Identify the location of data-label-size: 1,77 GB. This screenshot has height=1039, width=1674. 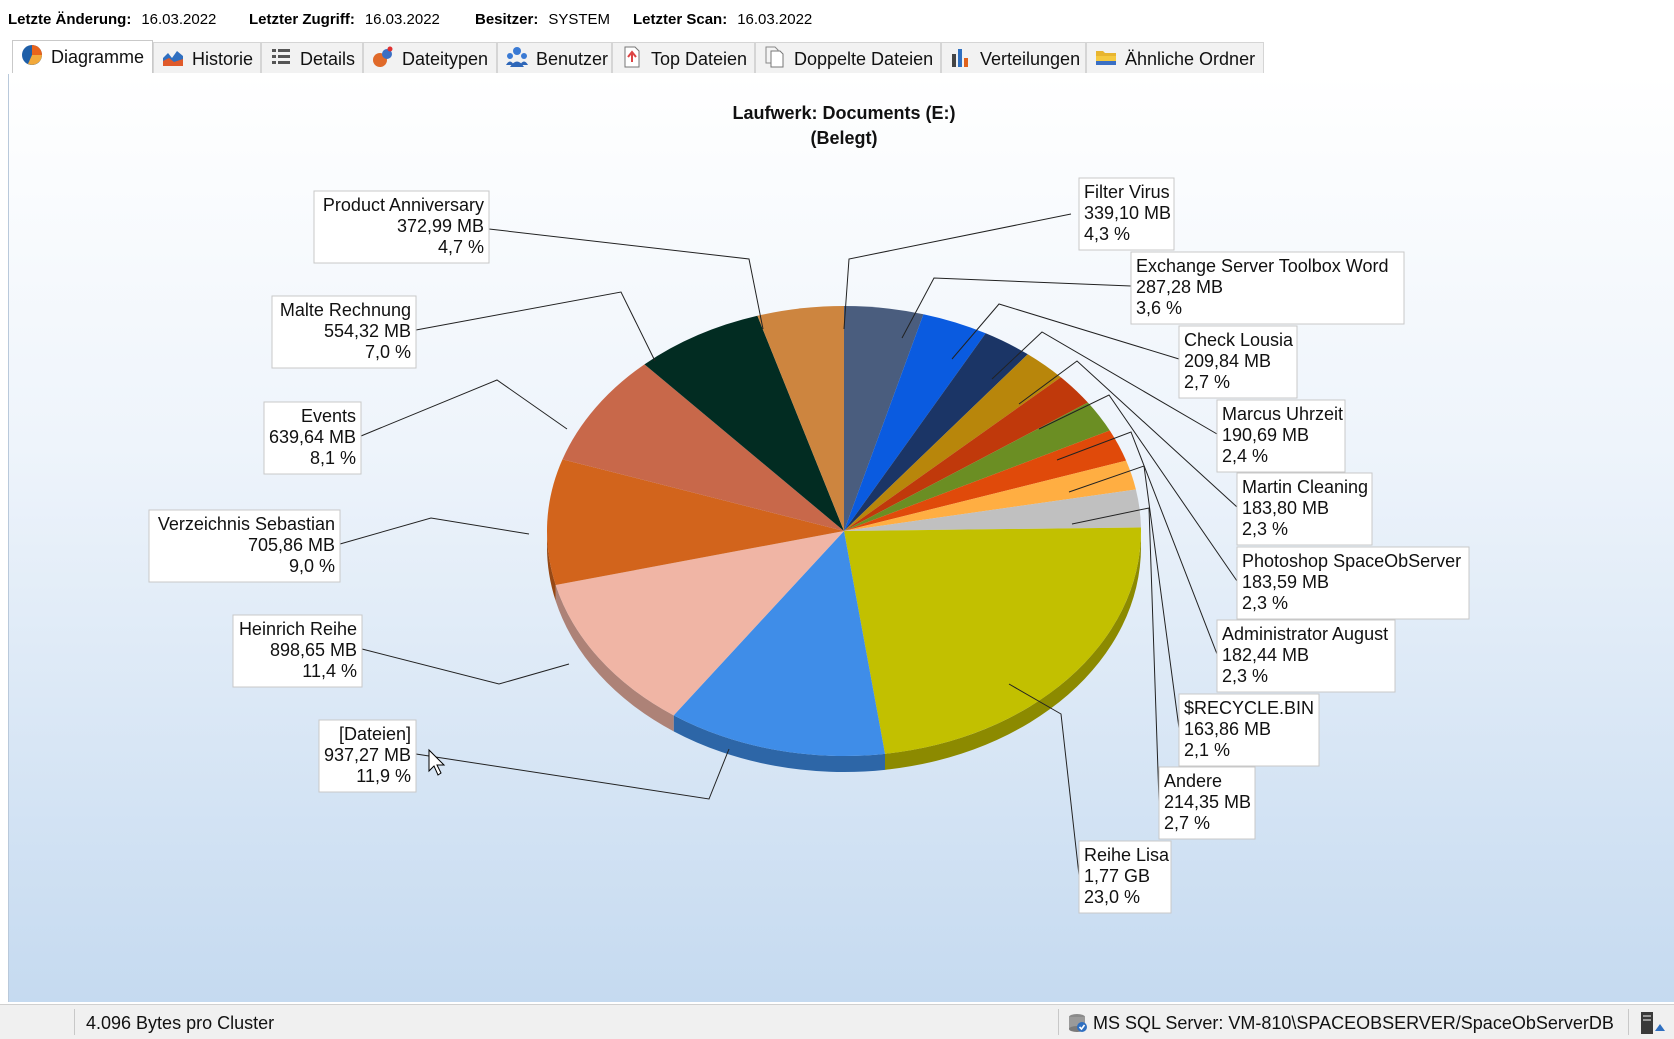
(1117, 876).